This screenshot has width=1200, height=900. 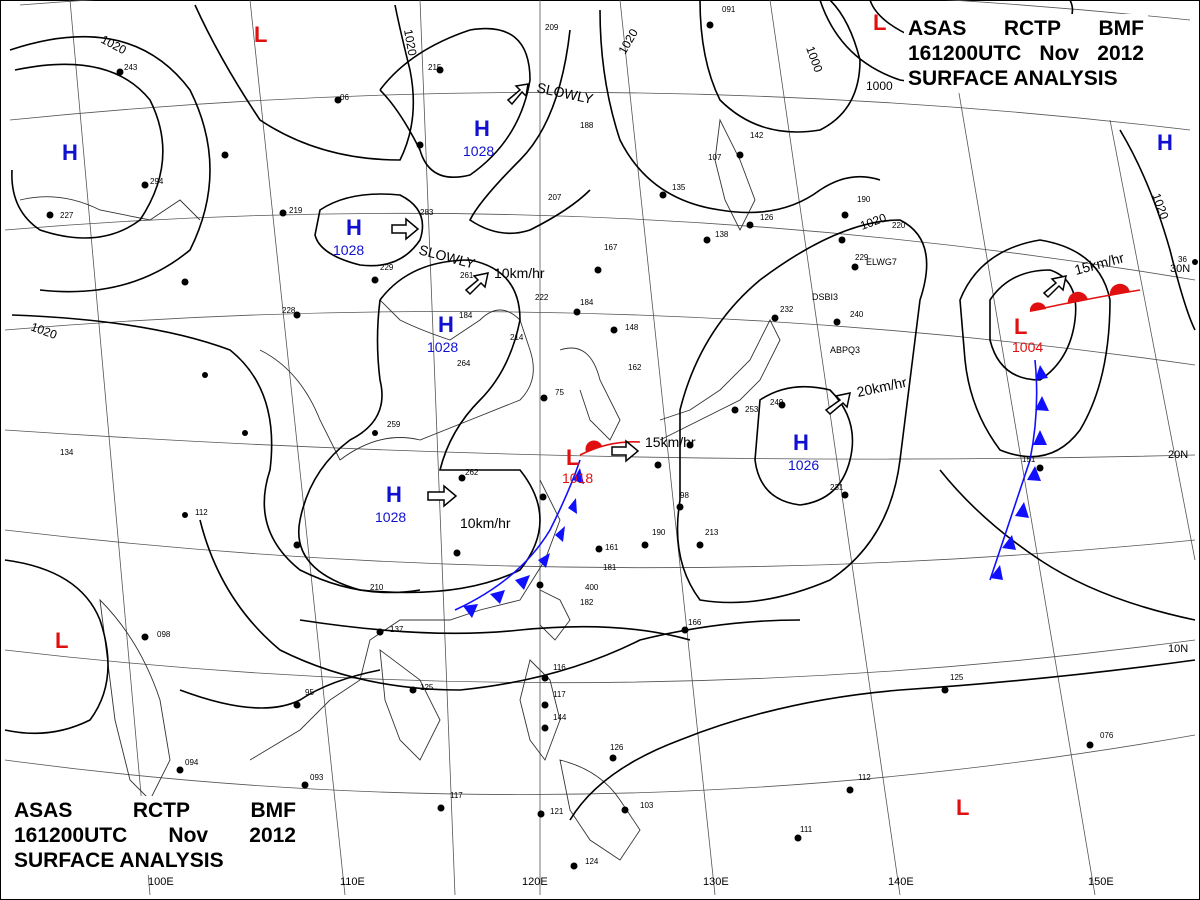 I want to click on station-label: DSBI3, so click(x=825, y=297).